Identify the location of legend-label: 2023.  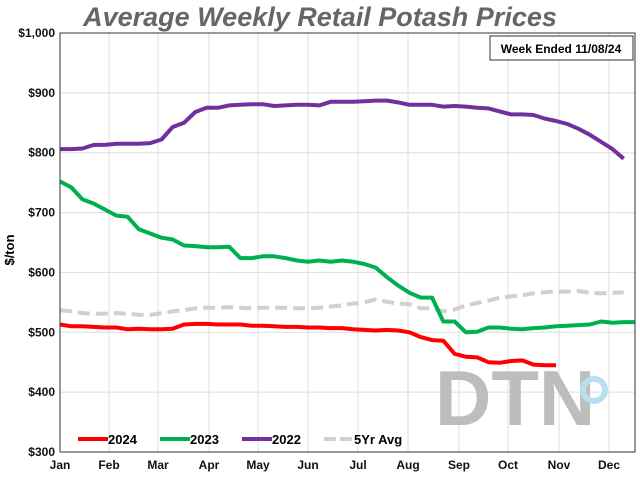
(204, 439).